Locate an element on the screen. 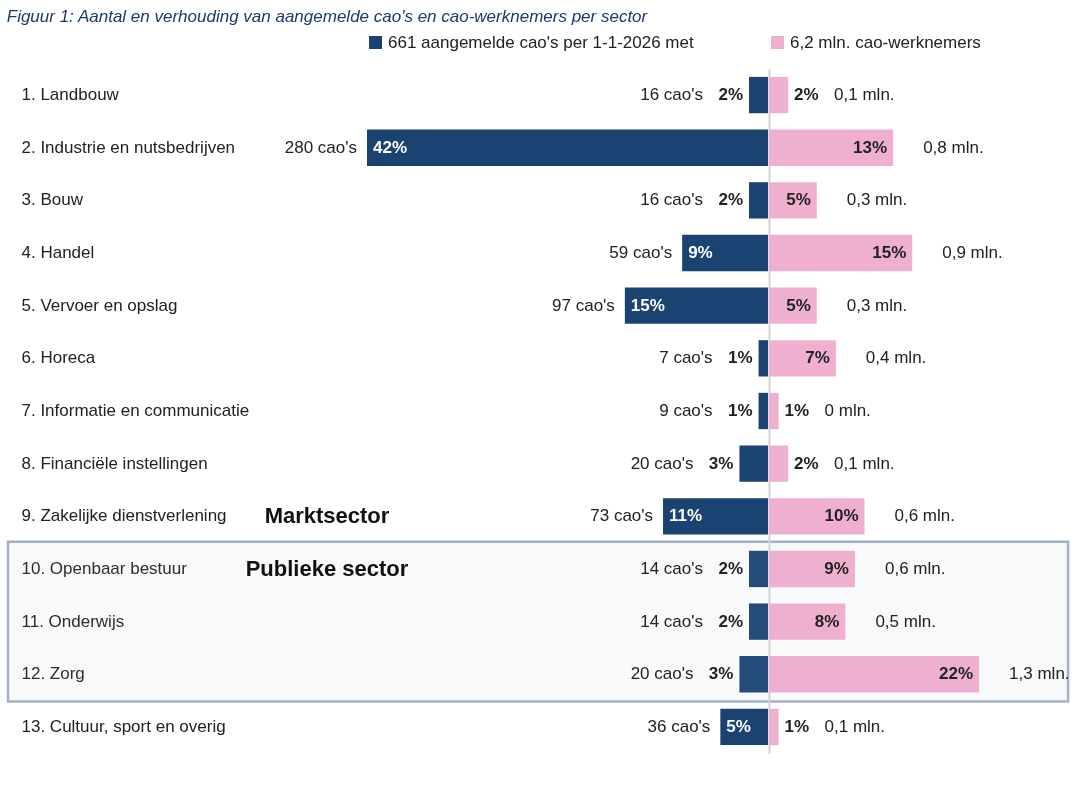  data-label: 42% is located at coordinates (390, 147).